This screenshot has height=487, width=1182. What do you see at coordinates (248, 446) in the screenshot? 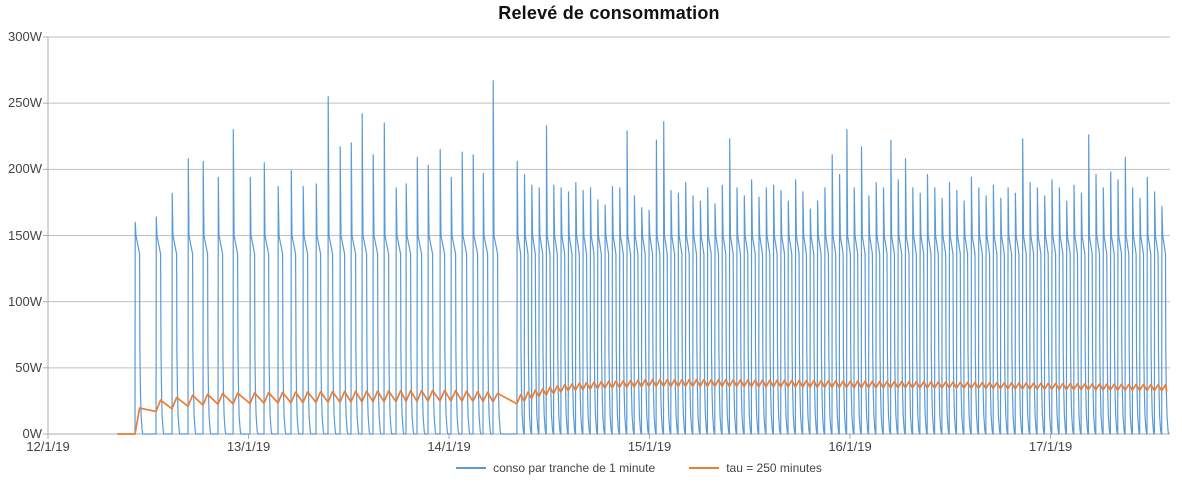
I see `x-axis-label: 13/1/19` at bounding box center [248, 446].